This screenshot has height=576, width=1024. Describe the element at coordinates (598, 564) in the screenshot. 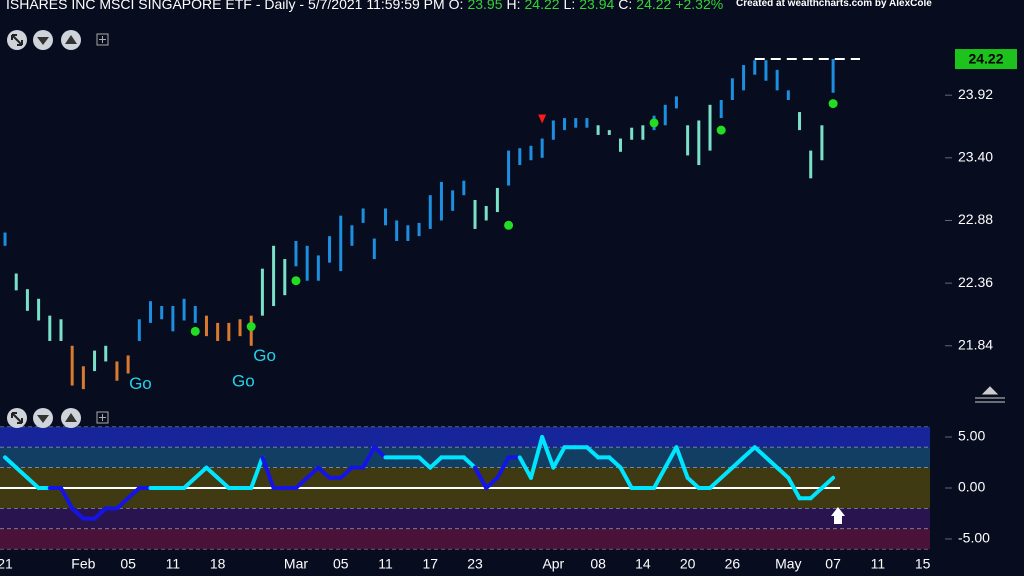

I see `x-tick-label: 08` at that location.